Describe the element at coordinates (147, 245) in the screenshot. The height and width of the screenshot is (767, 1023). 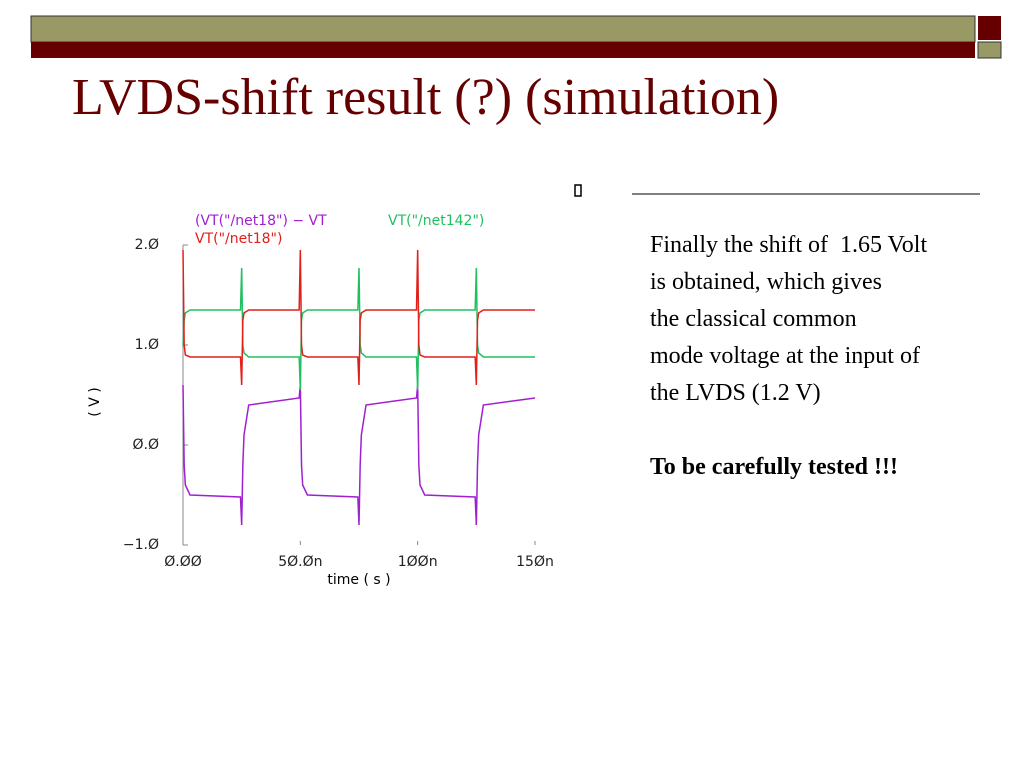
I see `y-tick-label: 2.Ø` at that location.